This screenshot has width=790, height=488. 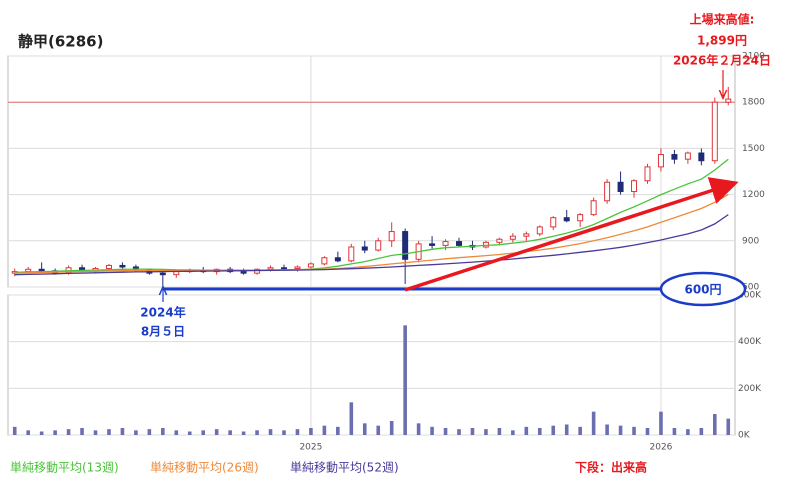 What do you see at coordinates (750, 241) in the screenshot?
I see `y-tick-label: 900` at bounding box center [750, 241].